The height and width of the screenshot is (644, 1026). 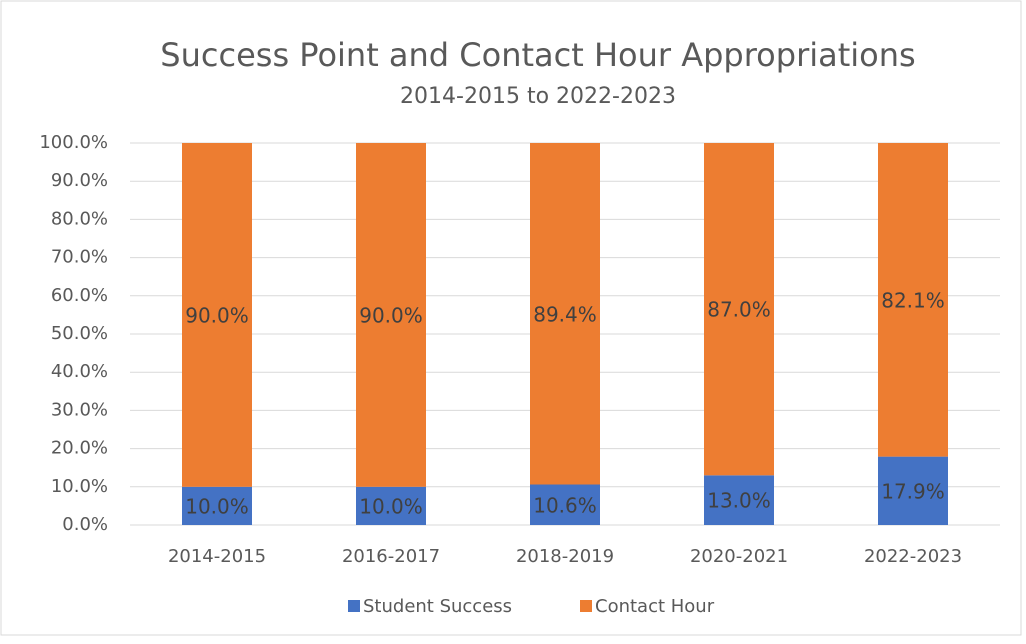 What do you see at coordinates (437, 606) in the screenshot?
I see `legend-label: Student Success` at bounding box center [437, 606].